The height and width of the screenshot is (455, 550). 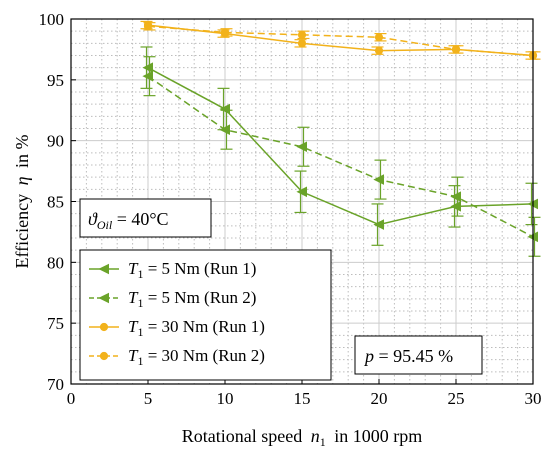 What do you see at coordinates (302, 438) in the screenshot?
I see `x-axis-label: Rotational speed n1 in 1000 rpm` at bounding box center [302, 438].